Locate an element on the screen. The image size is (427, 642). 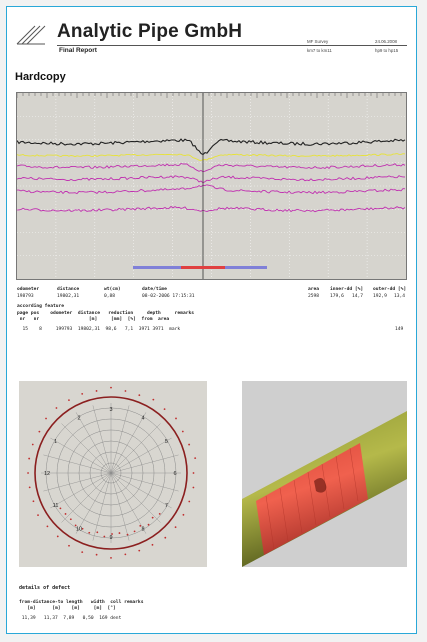
trace-black is located at coordinates (211, 147).